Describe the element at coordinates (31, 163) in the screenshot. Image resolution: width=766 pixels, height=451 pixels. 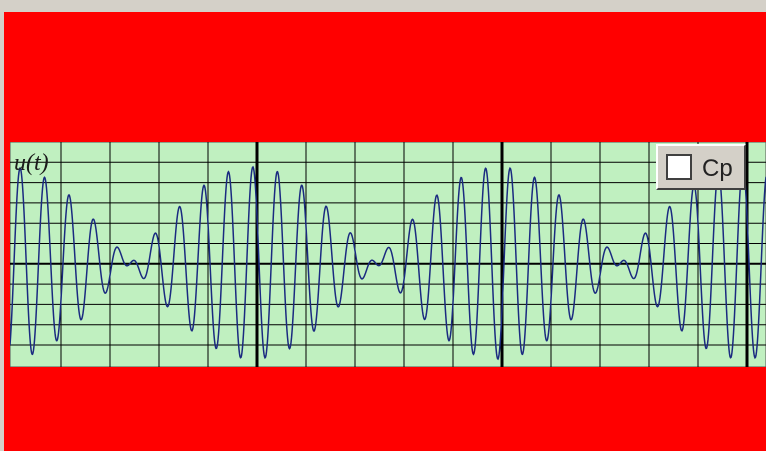
I see `plot-label: u(t)` at that location.